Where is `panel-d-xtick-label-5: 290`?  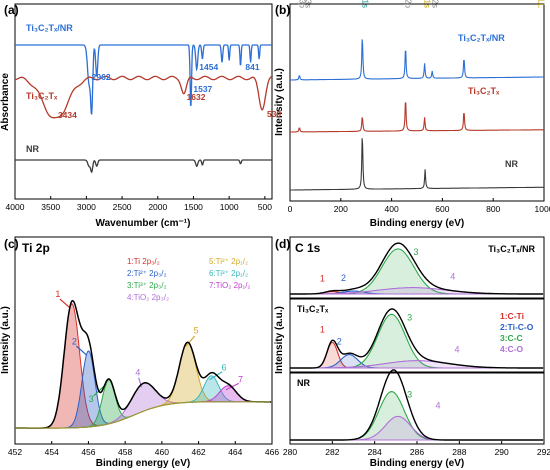
panel-d-xtick-label-5: 290 is located at coordinates (502, 452).